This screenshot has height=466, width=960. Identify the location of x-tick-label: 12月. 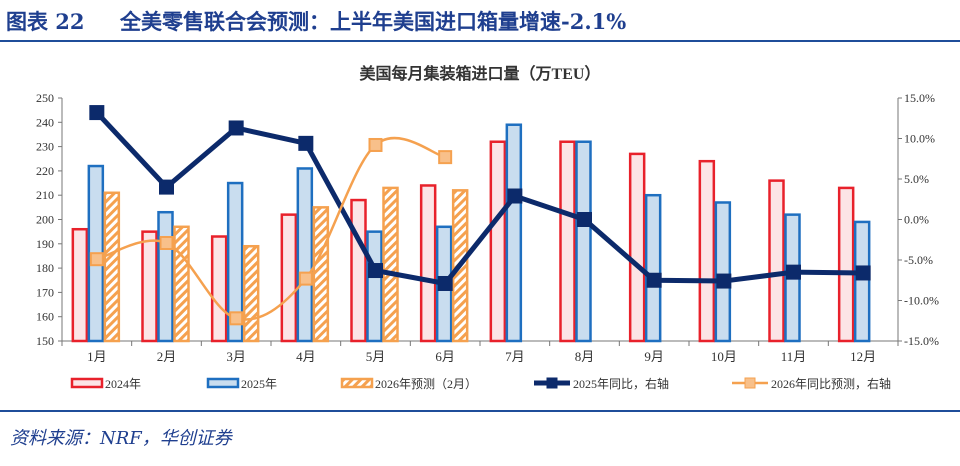
(863, 356).